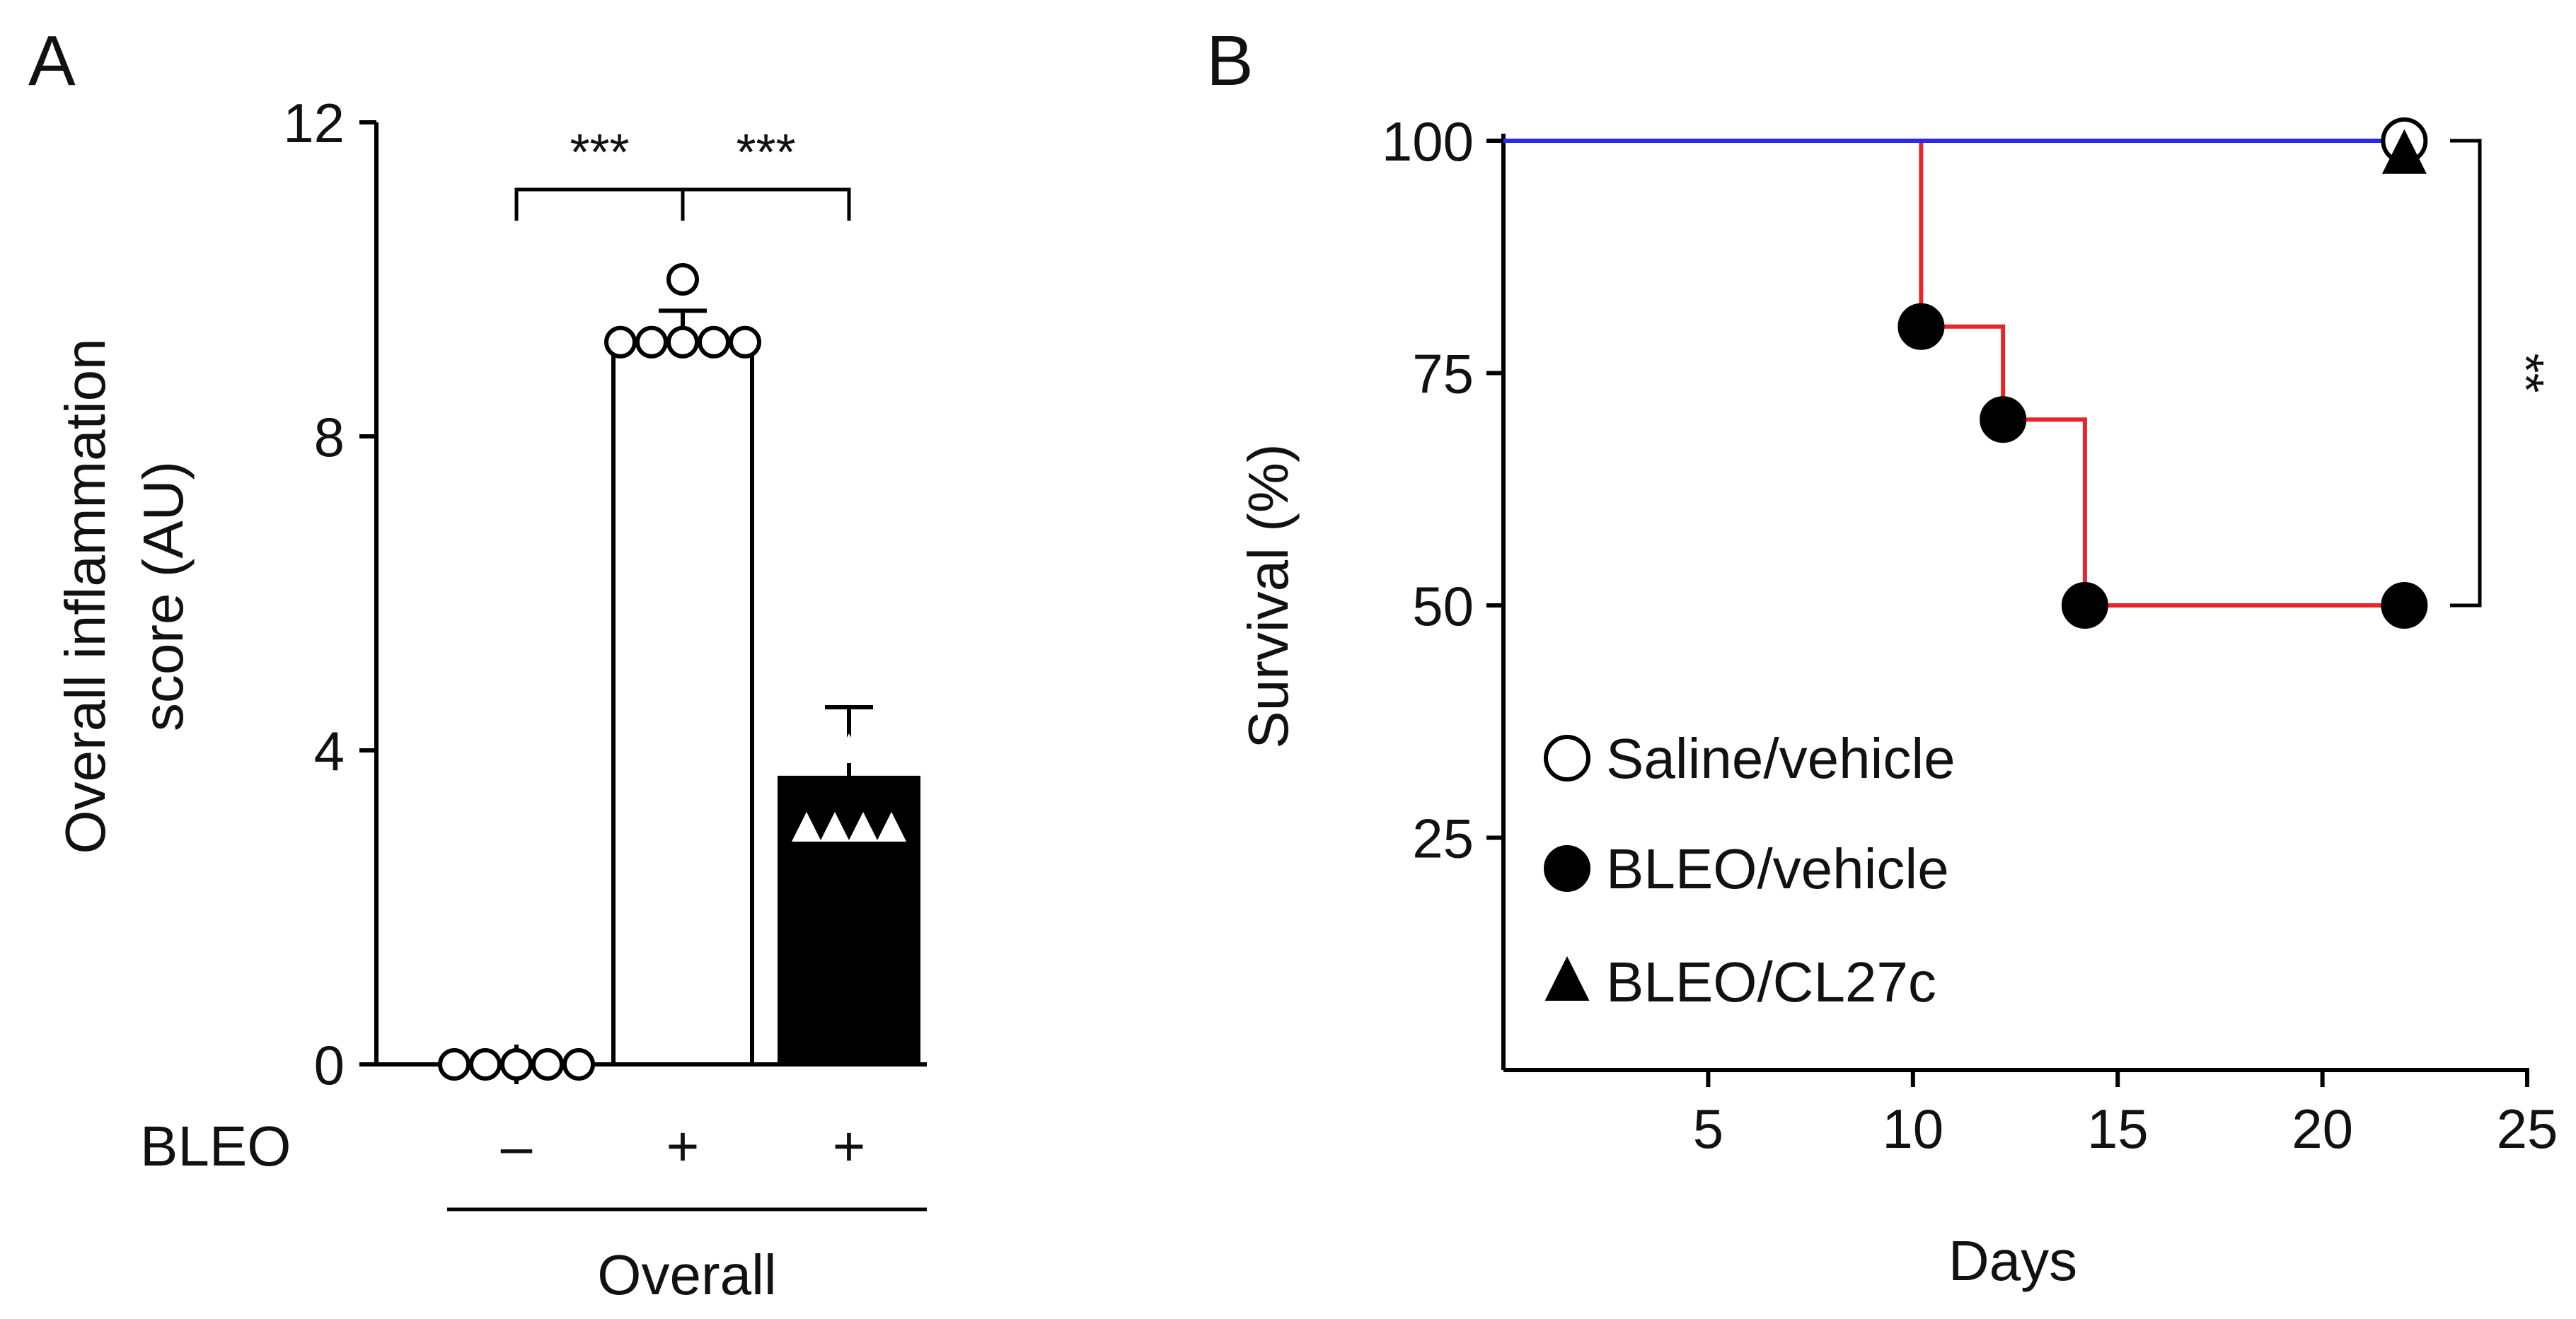 This screenshot has width=2576, height=1319. I want to click on panel-a-y-tick-label: 4, so click(329, 751).